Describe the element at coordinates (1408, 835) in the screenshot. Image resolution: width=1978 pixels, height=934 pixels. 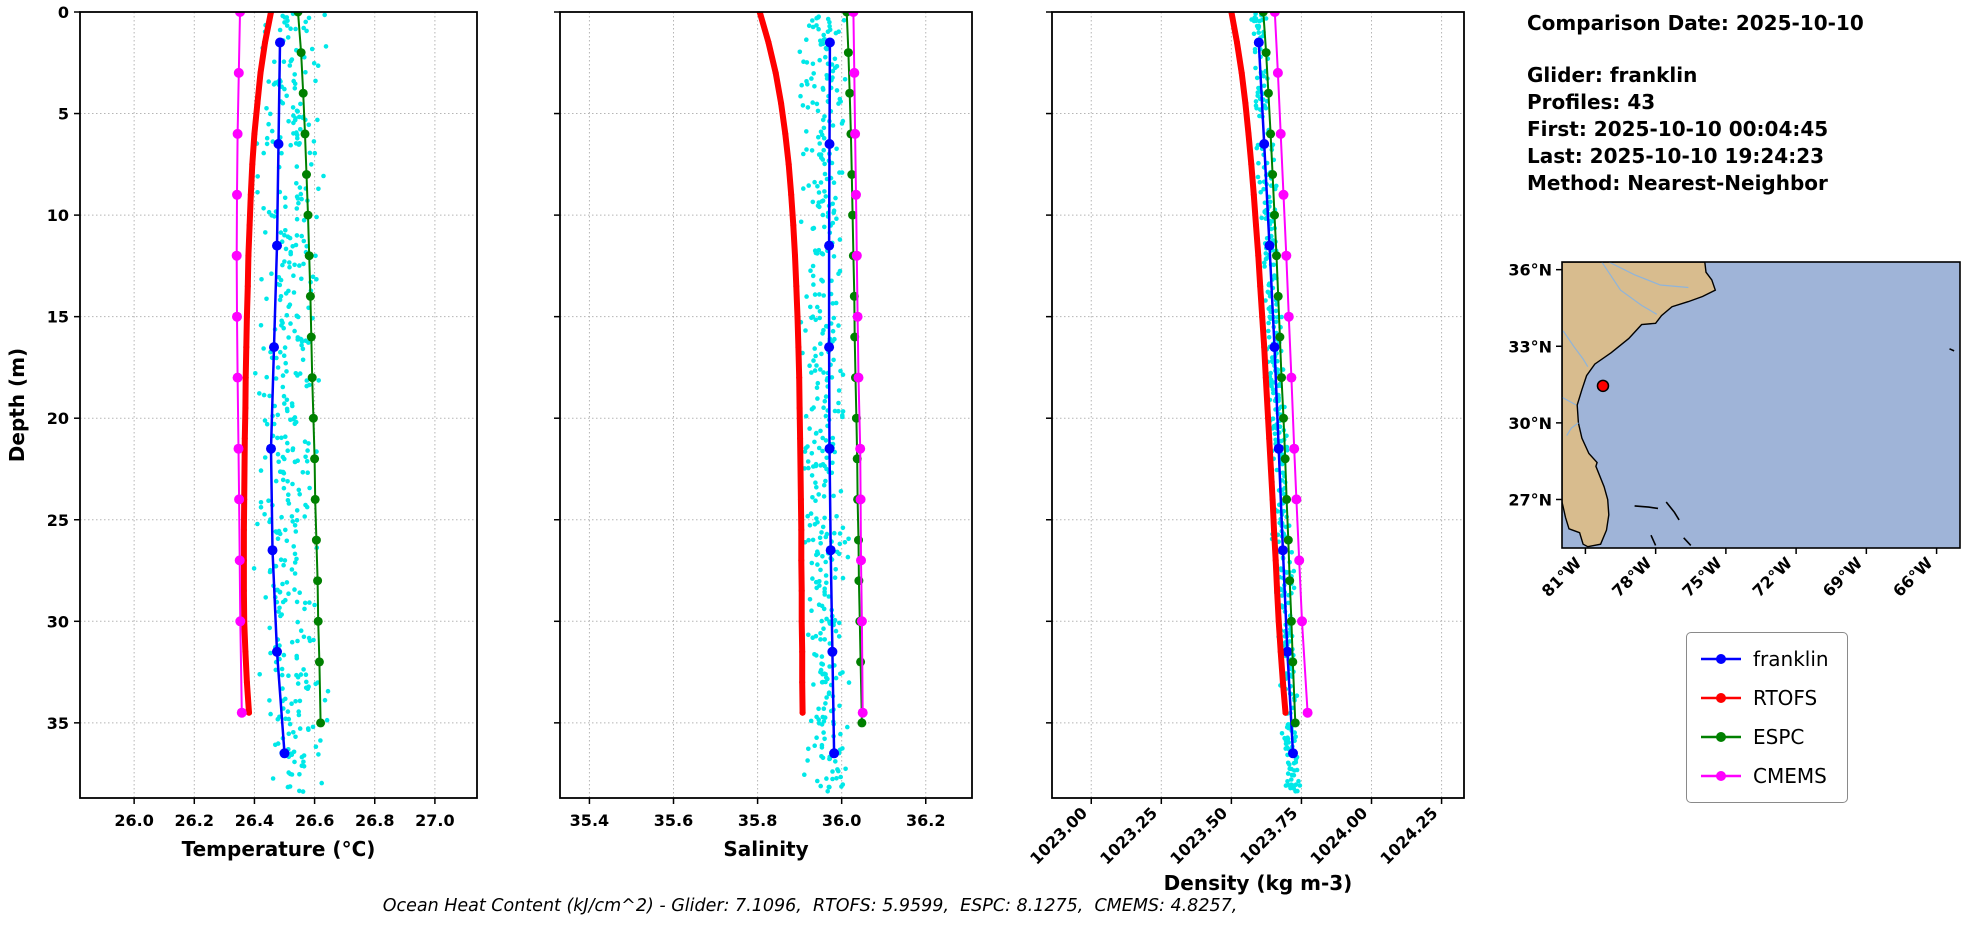
I see `svg-text: 1024.25` at that location.